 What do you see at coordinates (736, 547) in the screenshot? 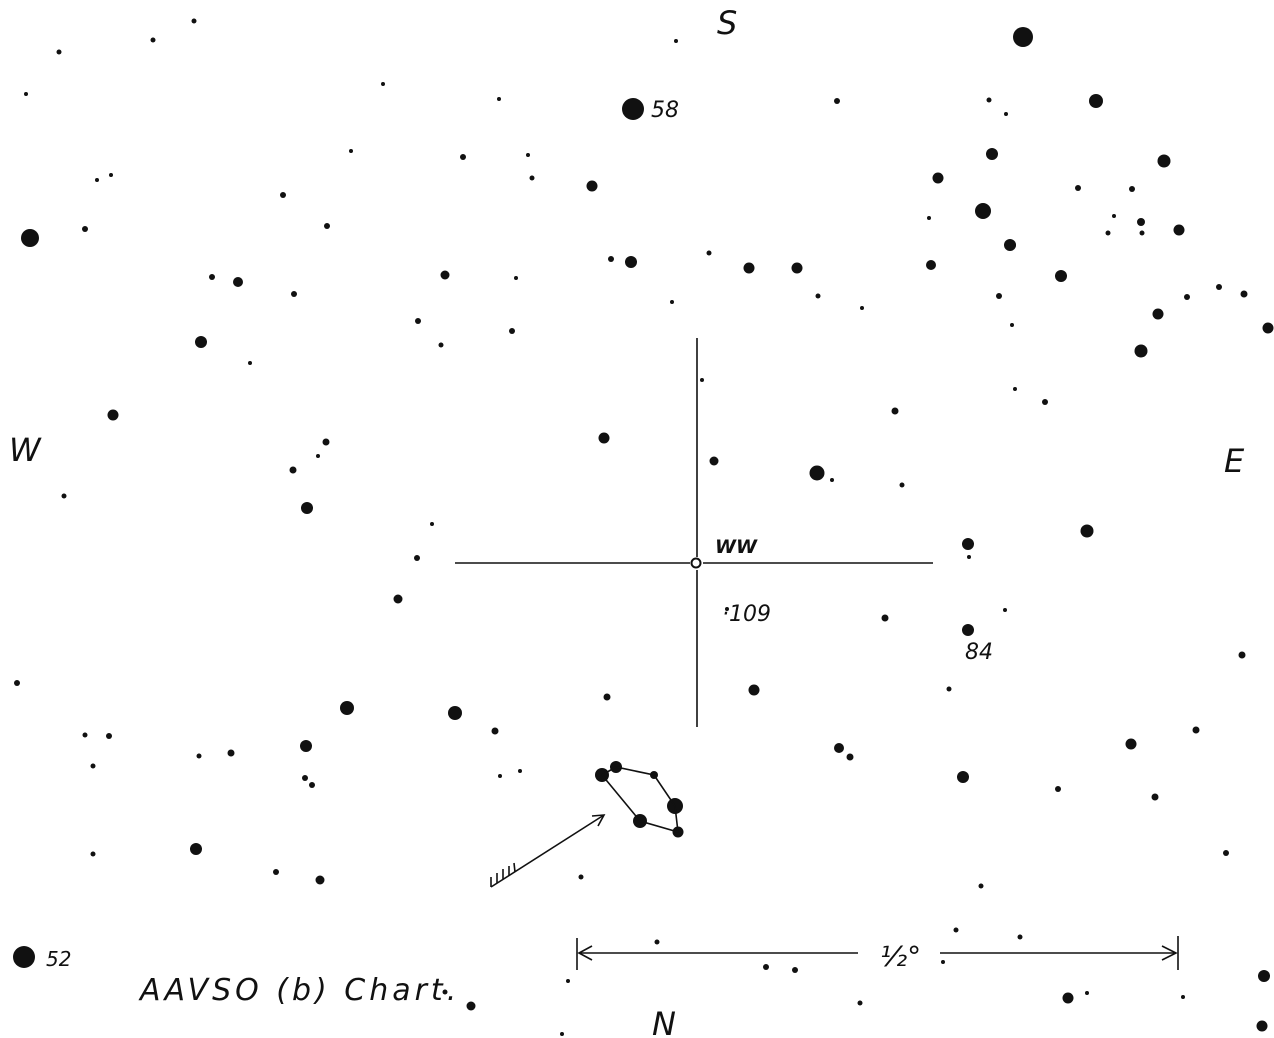
I see `variable-star-label: WW` at bounding box center [736, 547].